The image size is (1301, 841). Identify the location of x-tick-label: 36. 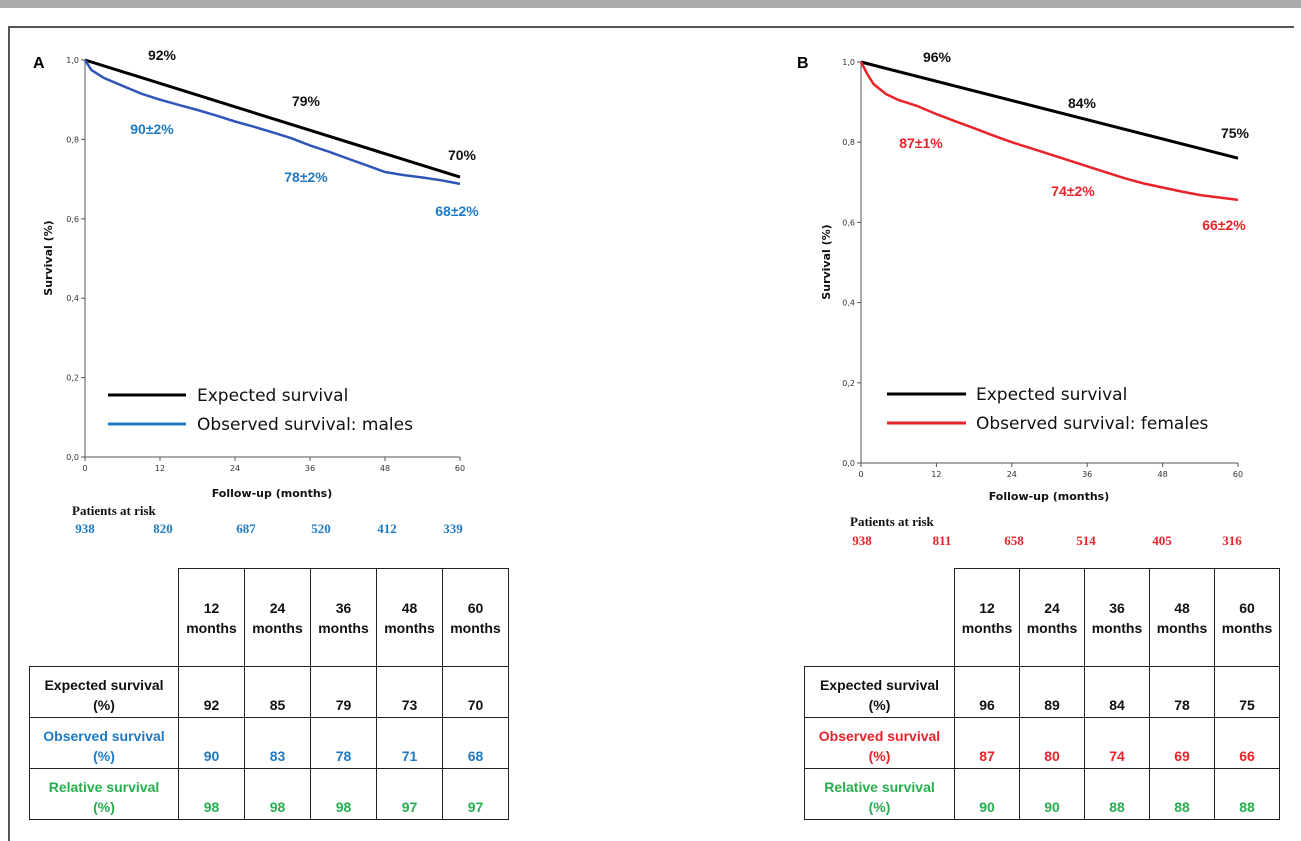
(310, 468).